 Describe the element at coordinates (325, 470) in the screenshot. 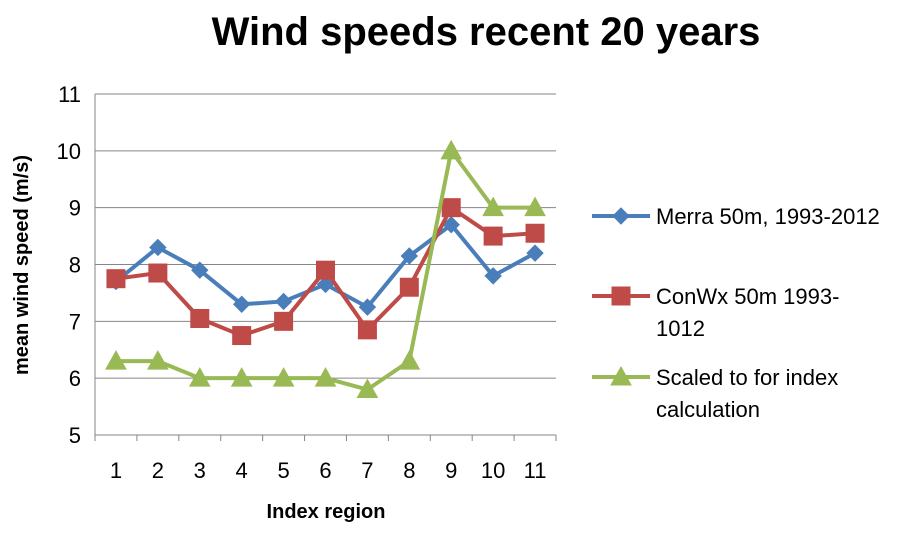

I see `x-tick-label: 6` at that location.